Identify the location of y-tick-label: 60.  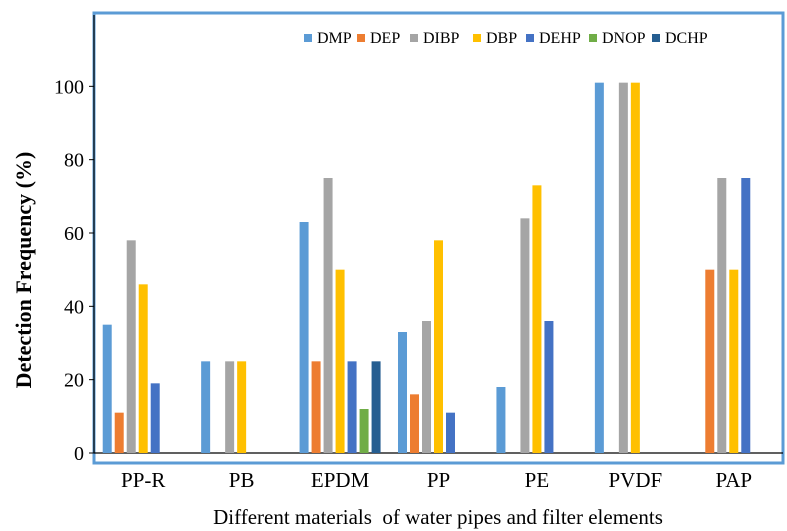
(74, 234).